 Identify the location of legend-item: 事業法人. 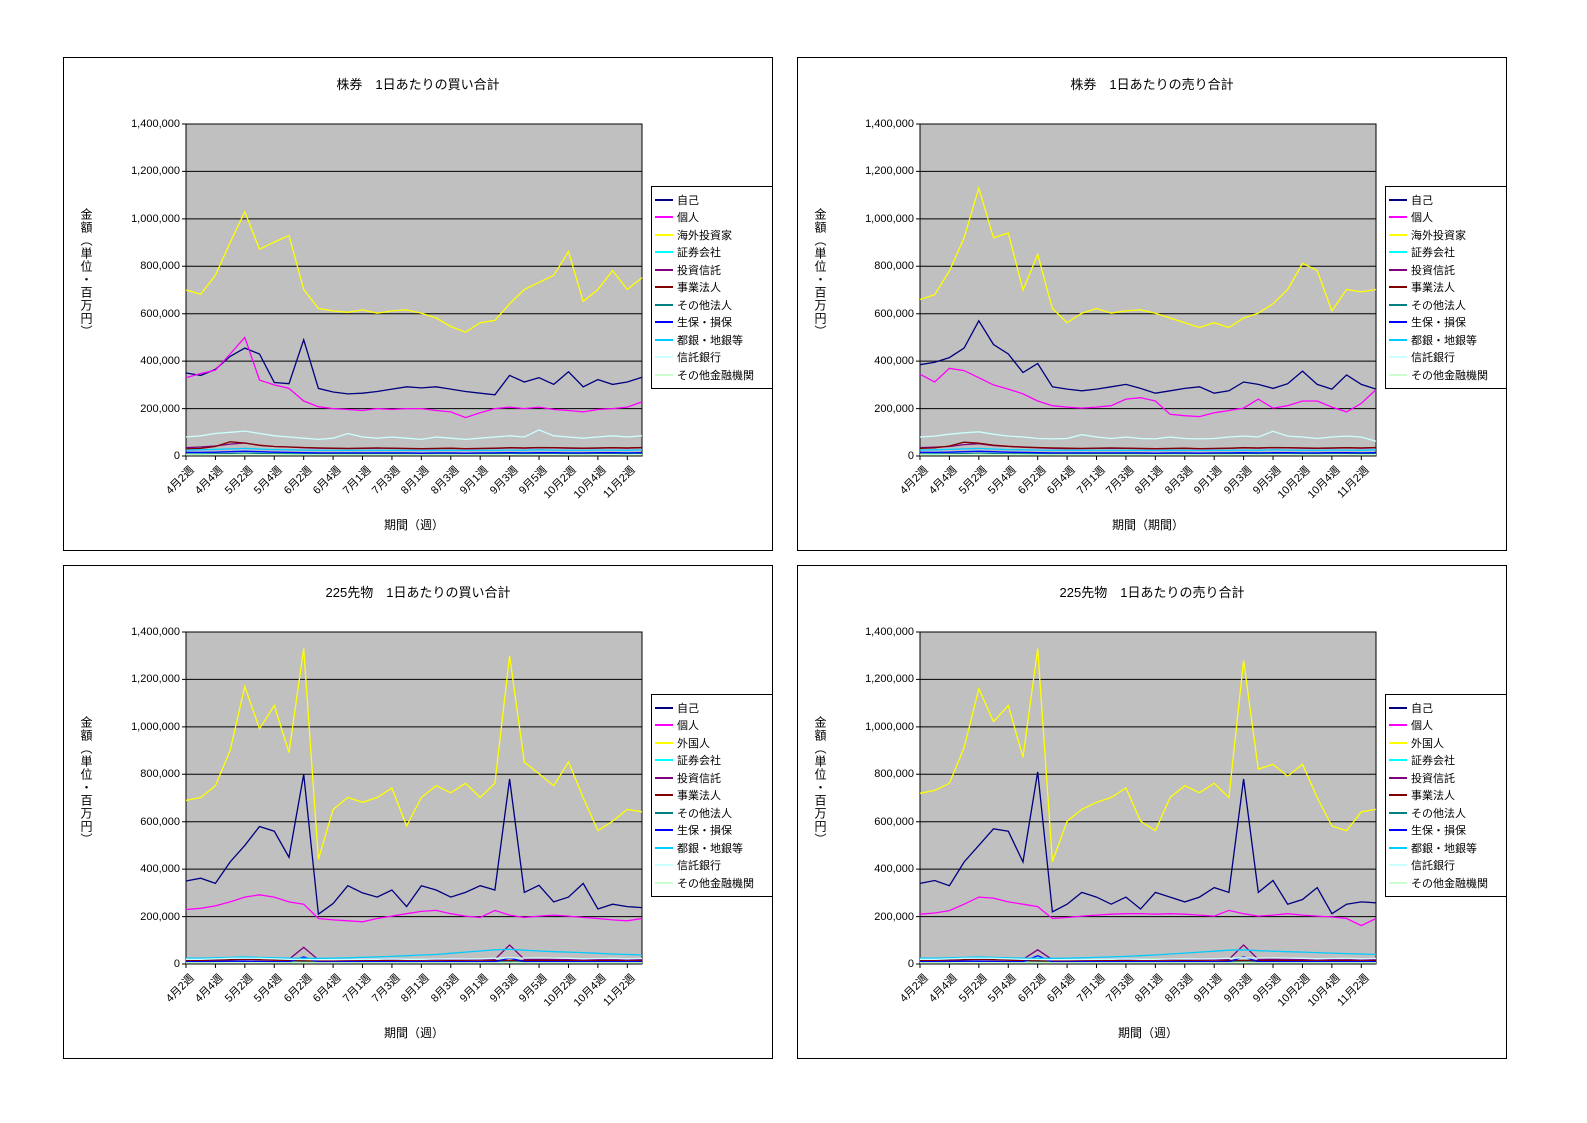
(1446, 288).